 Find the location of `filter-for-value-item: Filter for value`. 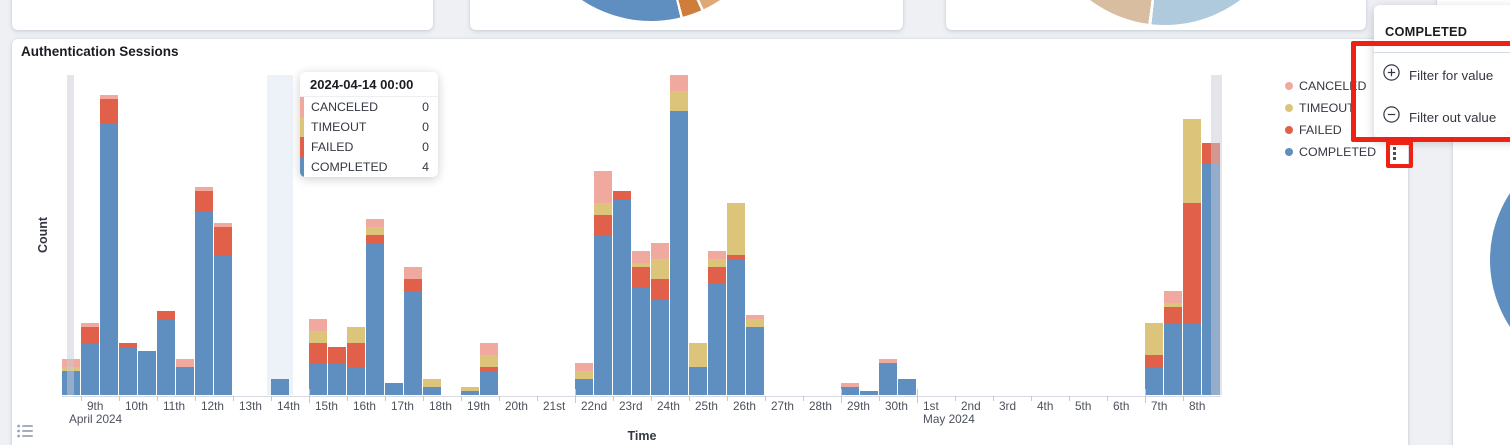

filter-for-value-item: Filter for value is located at coordinates (1446, 74).